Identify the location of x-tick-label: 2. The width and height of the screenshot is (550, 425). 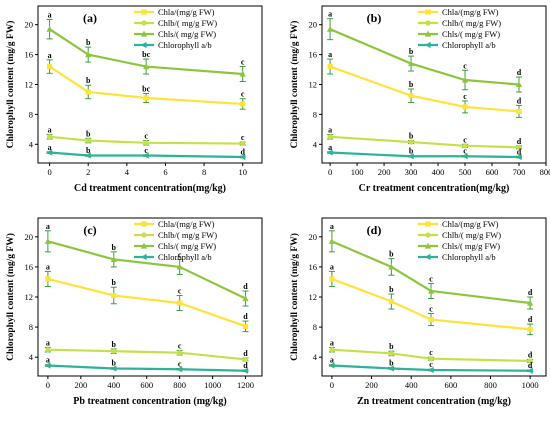
(88, 172).